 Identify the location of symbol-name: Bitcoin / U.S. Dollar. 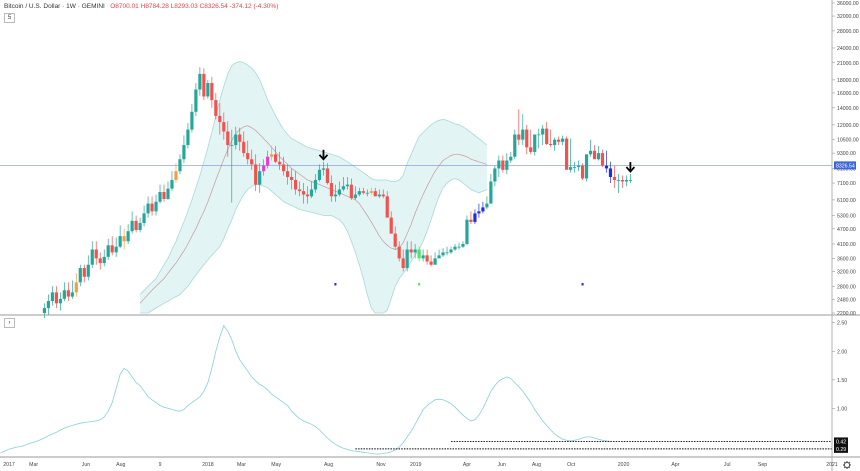
(32, 6).